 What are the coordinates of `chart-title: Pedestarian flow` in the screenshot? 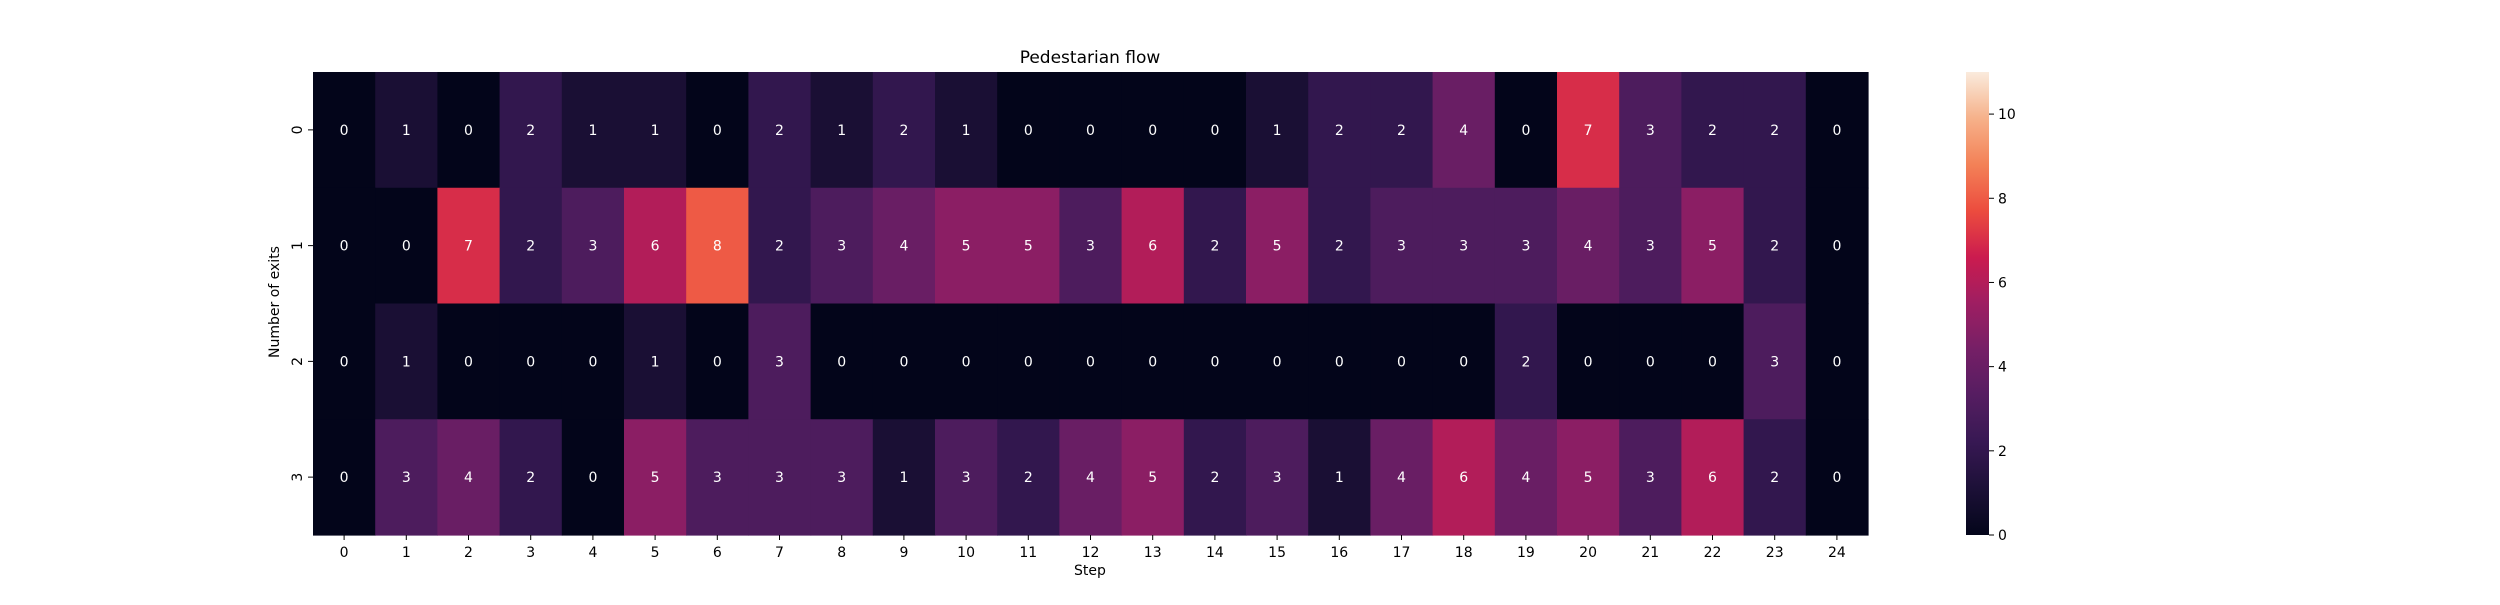 It's located at (1090, 58).